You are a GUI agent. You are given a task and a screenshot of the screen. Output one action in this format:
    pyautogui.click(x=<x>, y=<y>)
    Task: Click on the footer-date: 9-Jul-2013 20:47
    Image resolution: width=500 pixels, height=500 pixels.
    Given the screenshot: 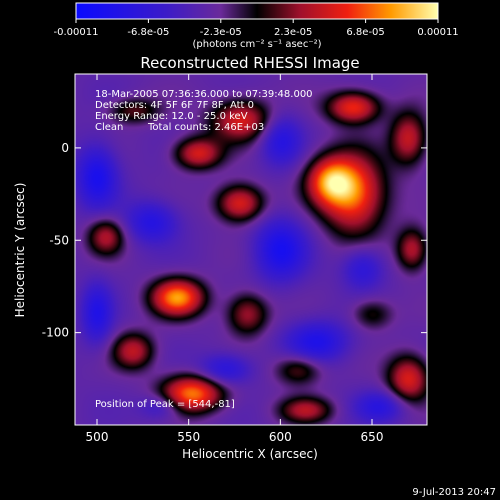 What is the action you would take?
    pyautogui.click(x=454, y=492)
    